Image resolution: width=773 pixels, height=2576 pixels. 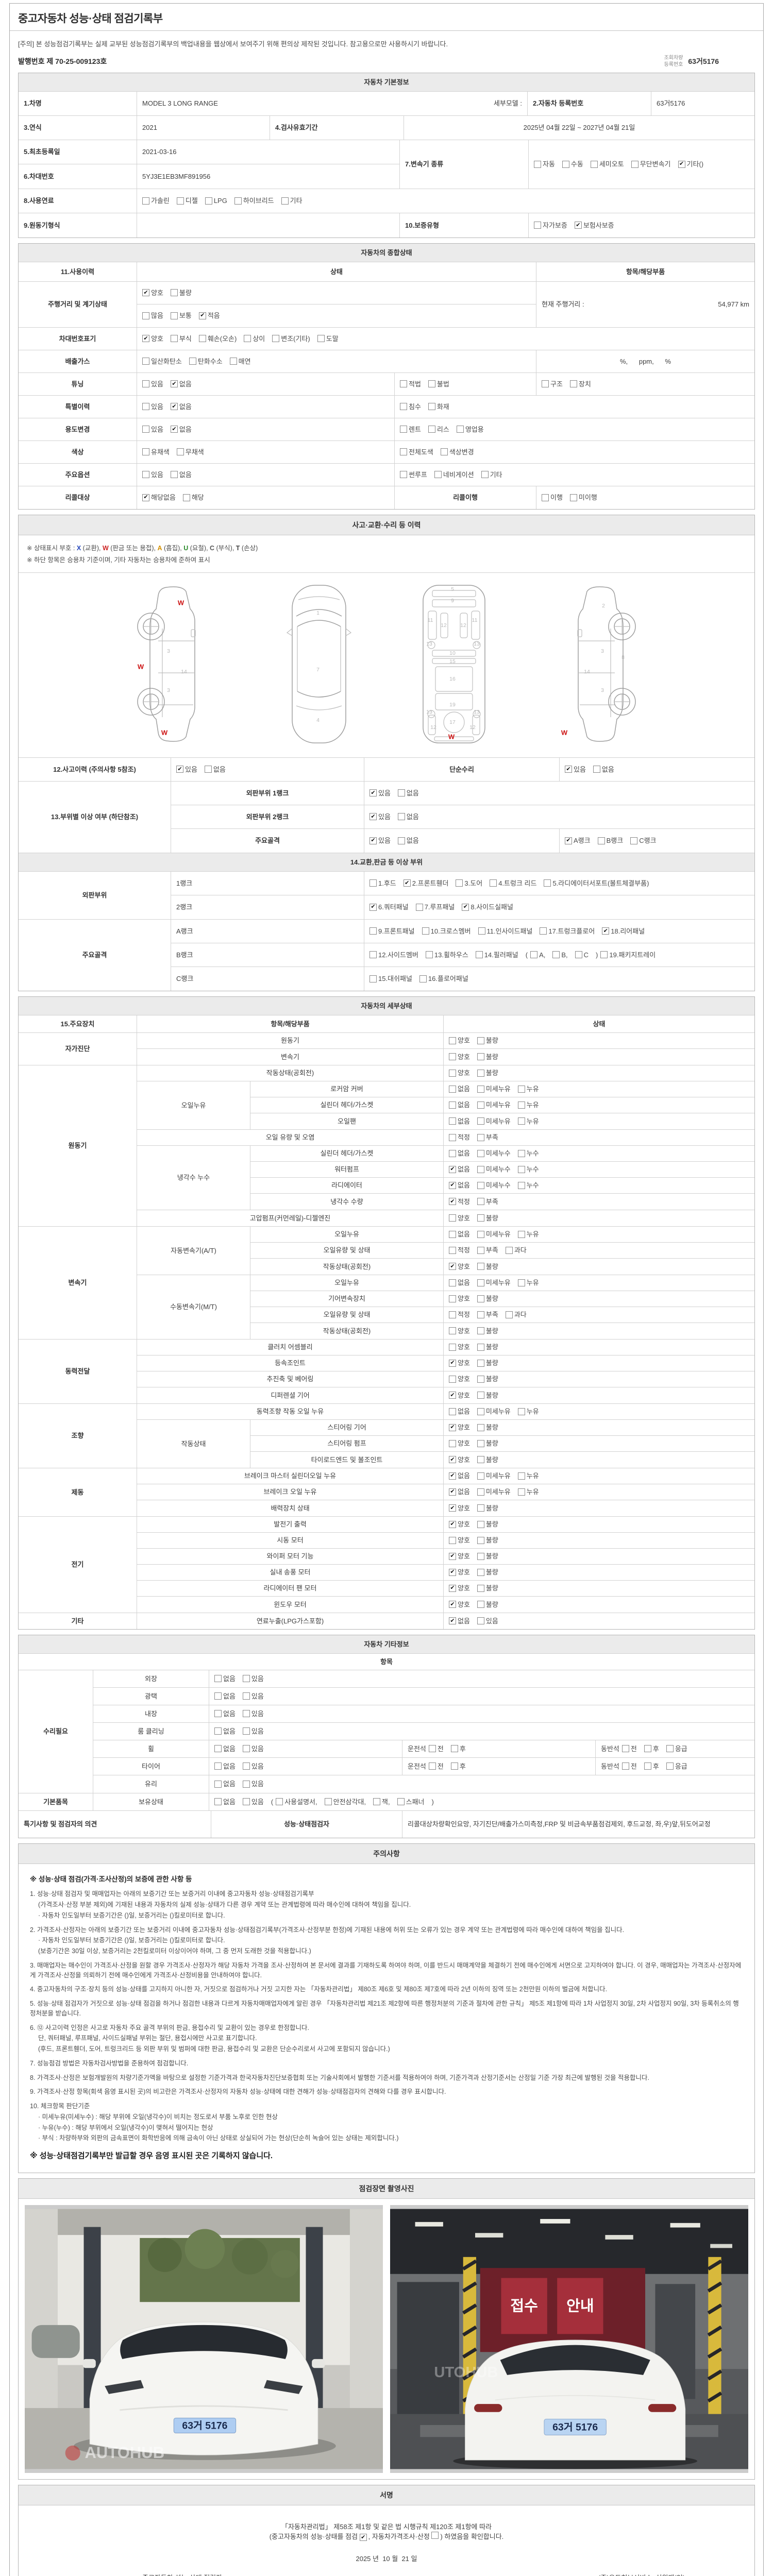 I want to click on checkbox-option: 적정, so click(x=459, y=1138).